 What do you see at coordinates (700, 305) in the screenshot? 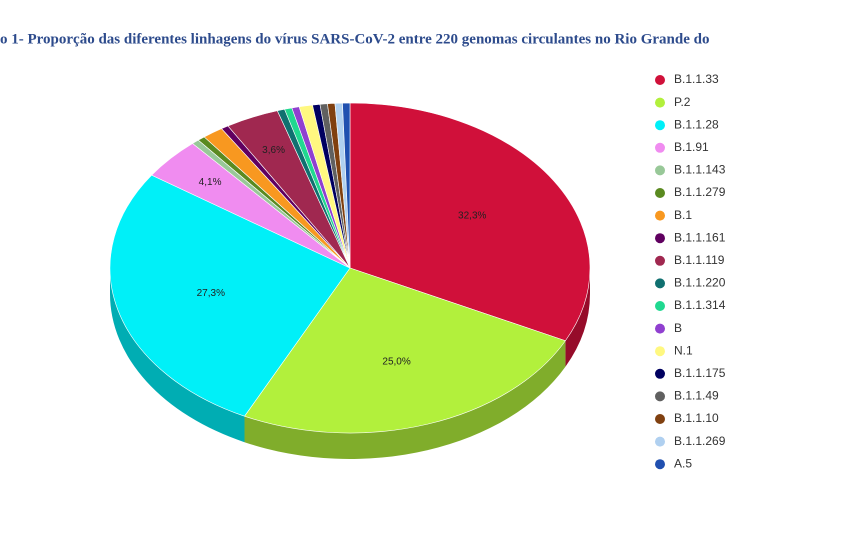
I see `legend-label: B.1.1.314` at bounding box center [700, 305].